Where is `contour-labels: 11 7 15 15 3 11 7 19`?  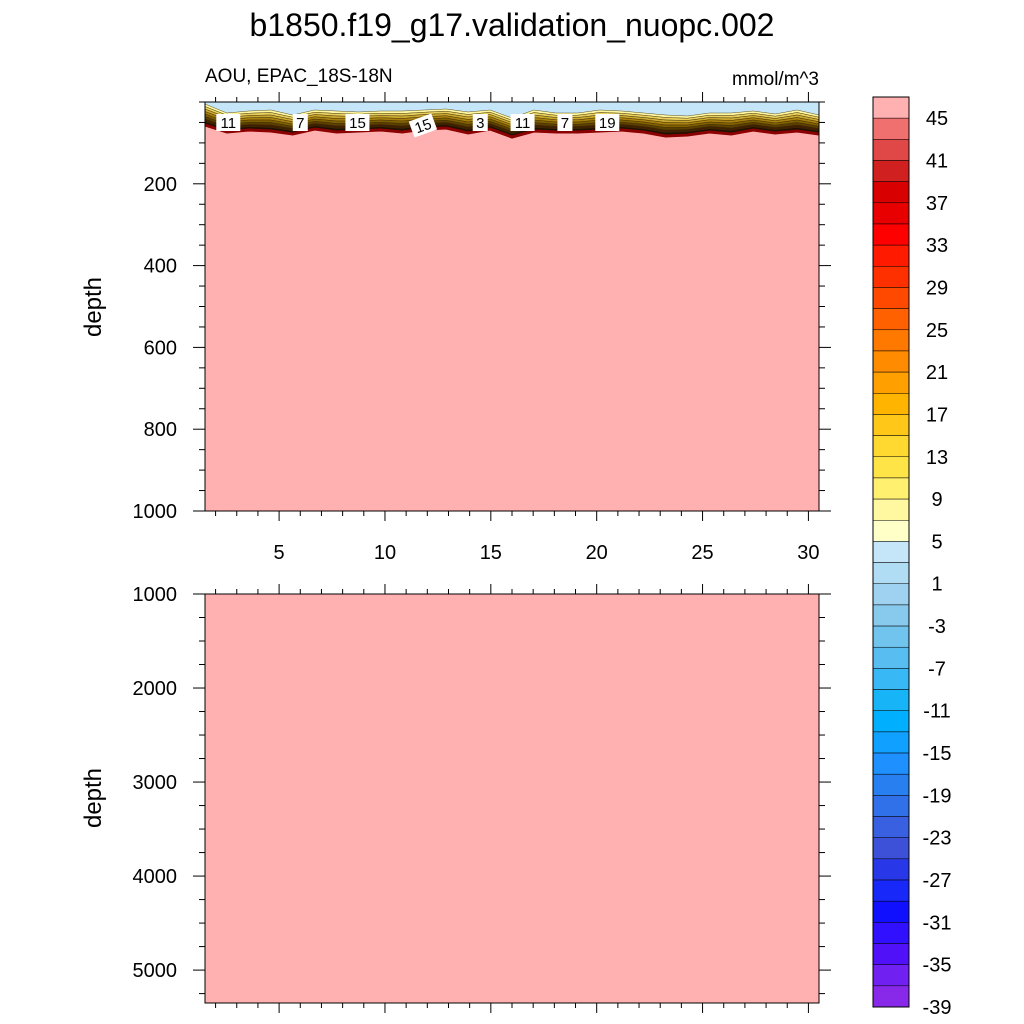 contour-labels: 11 7 15 15 3 11 7 19 is located at coordinates (418, 125).